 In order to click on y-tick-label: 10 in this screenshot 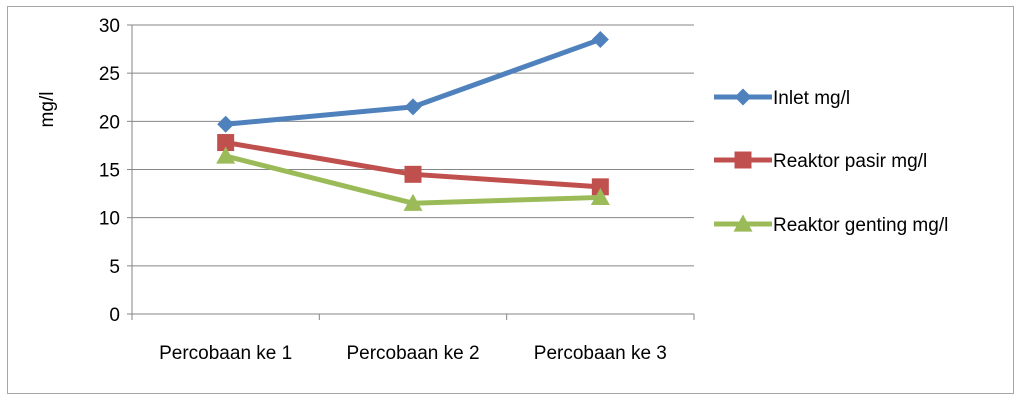, I will do `click(109, 219)`.